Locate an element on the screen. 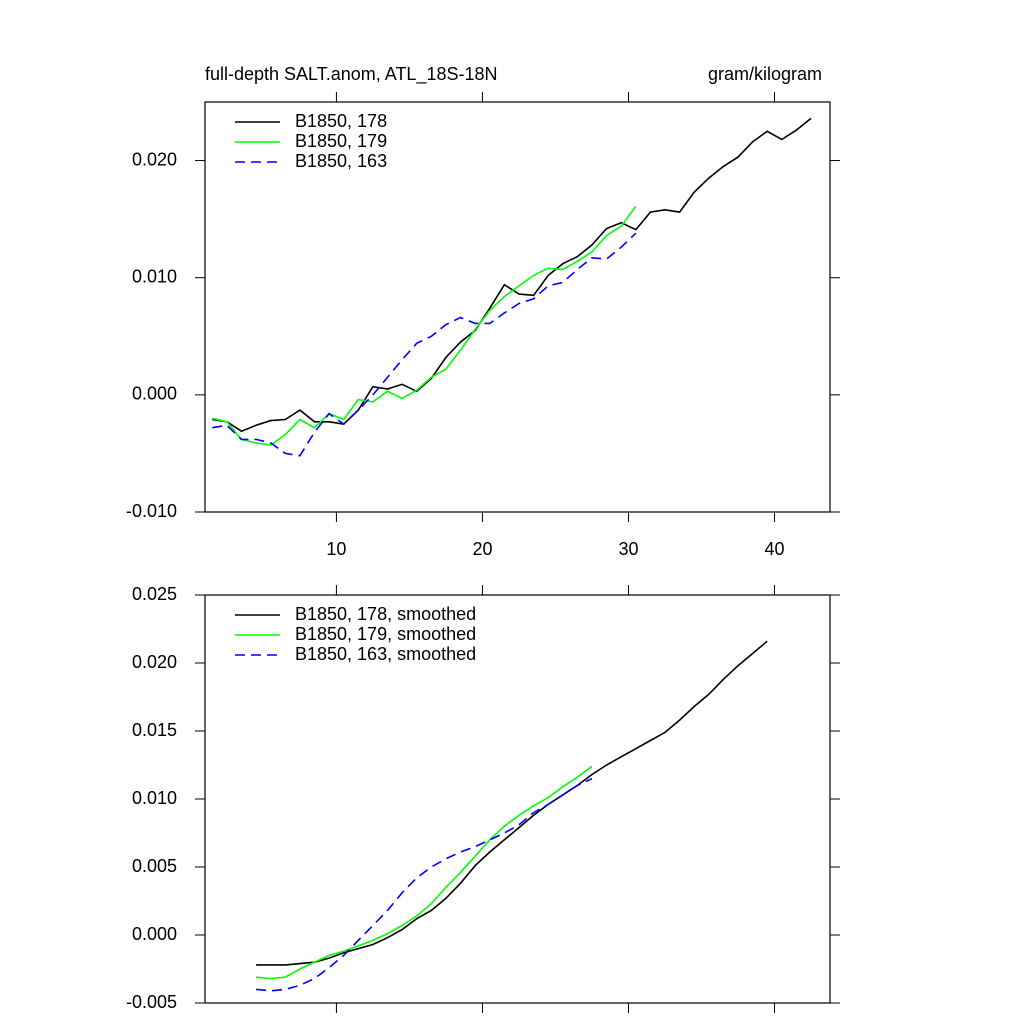 The width and height of the screenshot is (1024, 1029). y-tick-label: -0.010 is located at coordinates (151, 511).